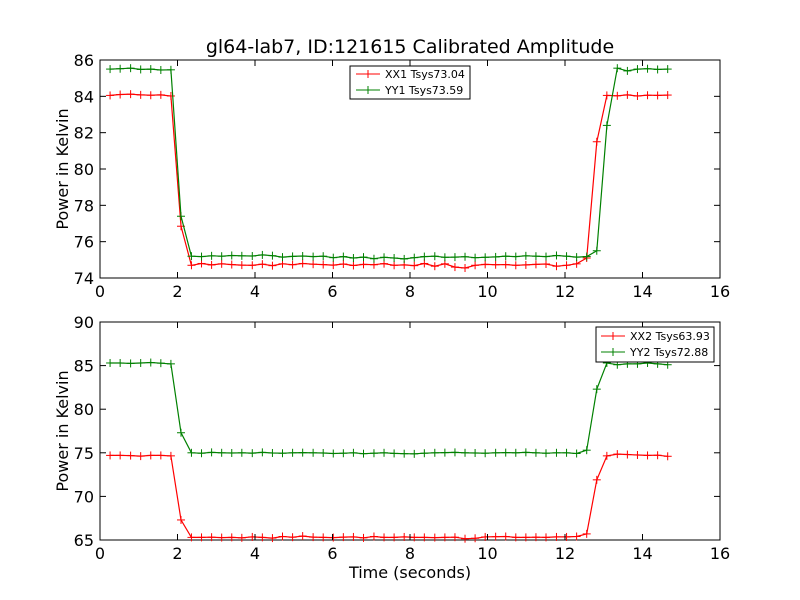 The height and width of the screenshot is (600, 800). Describe the element at coordinates (255, 553) in the screenshot. I see `x-tick-label: 4` at that location.